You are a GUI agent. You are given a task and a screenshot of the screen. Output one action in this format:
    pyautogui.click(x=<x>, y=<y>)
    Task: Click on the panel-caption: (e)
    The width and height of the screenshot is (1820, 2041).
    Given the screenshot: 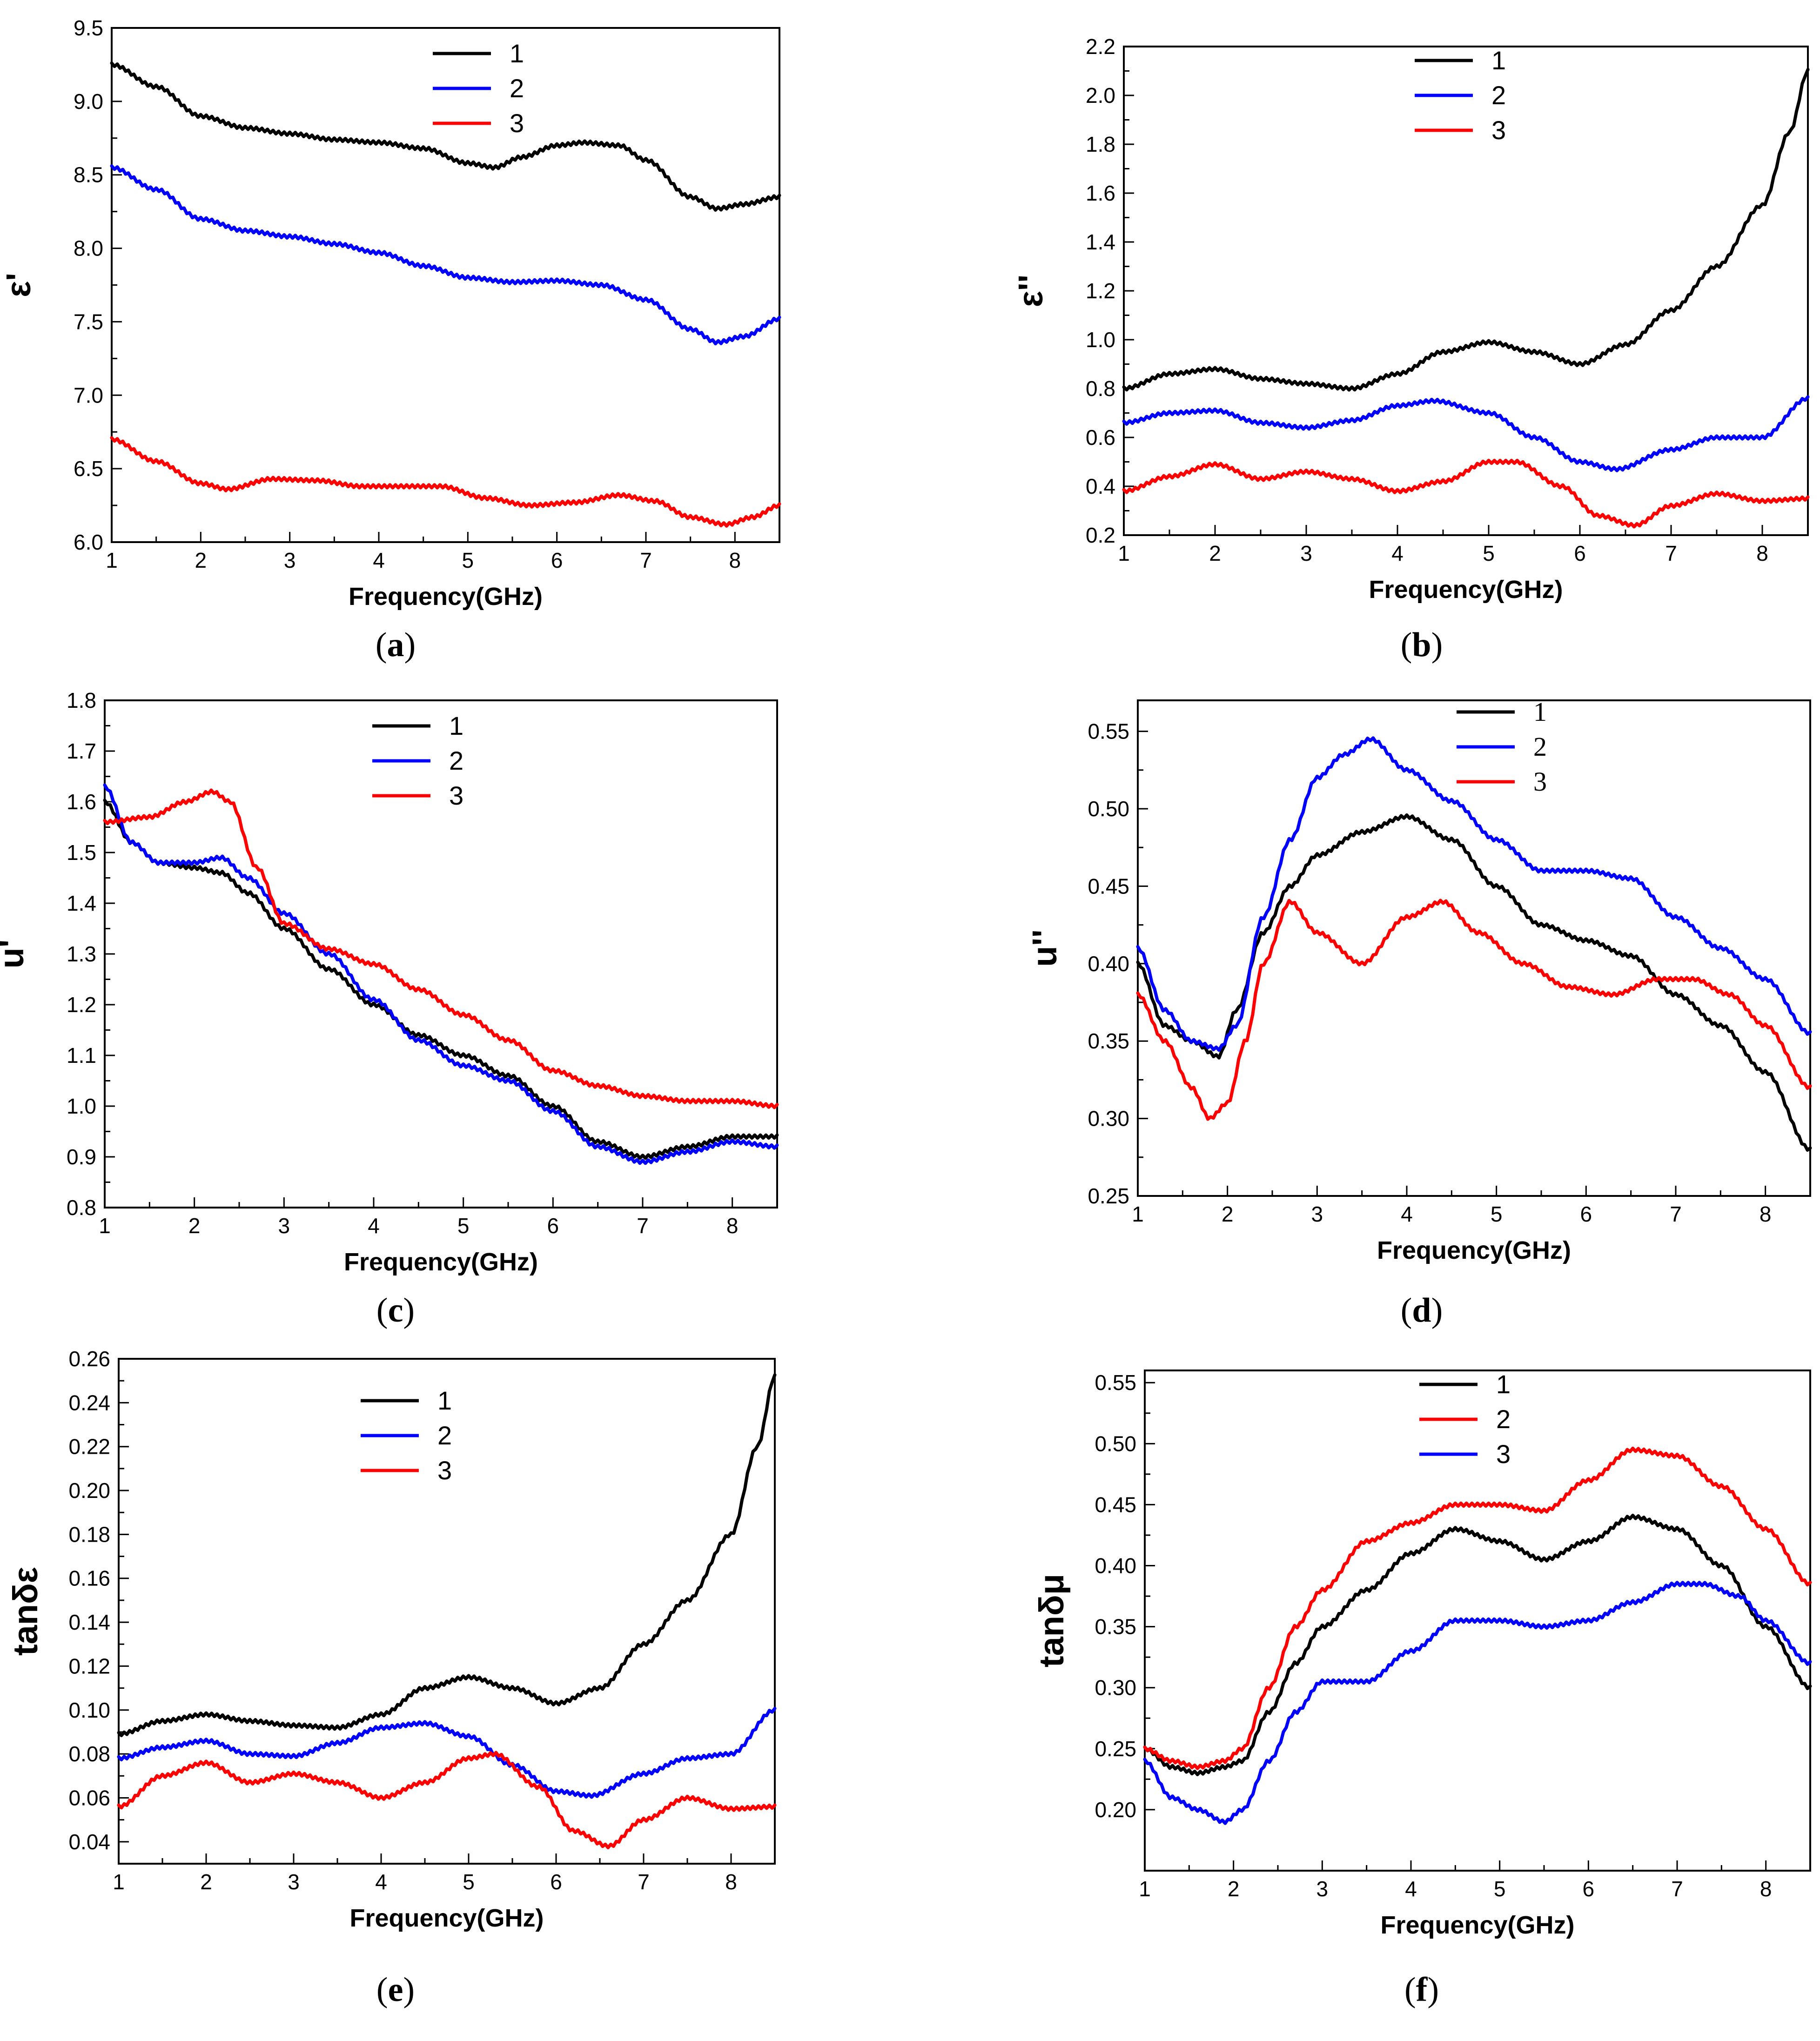 What is the action you would take?
    pyautogui.click(x=395, y=1990)
    